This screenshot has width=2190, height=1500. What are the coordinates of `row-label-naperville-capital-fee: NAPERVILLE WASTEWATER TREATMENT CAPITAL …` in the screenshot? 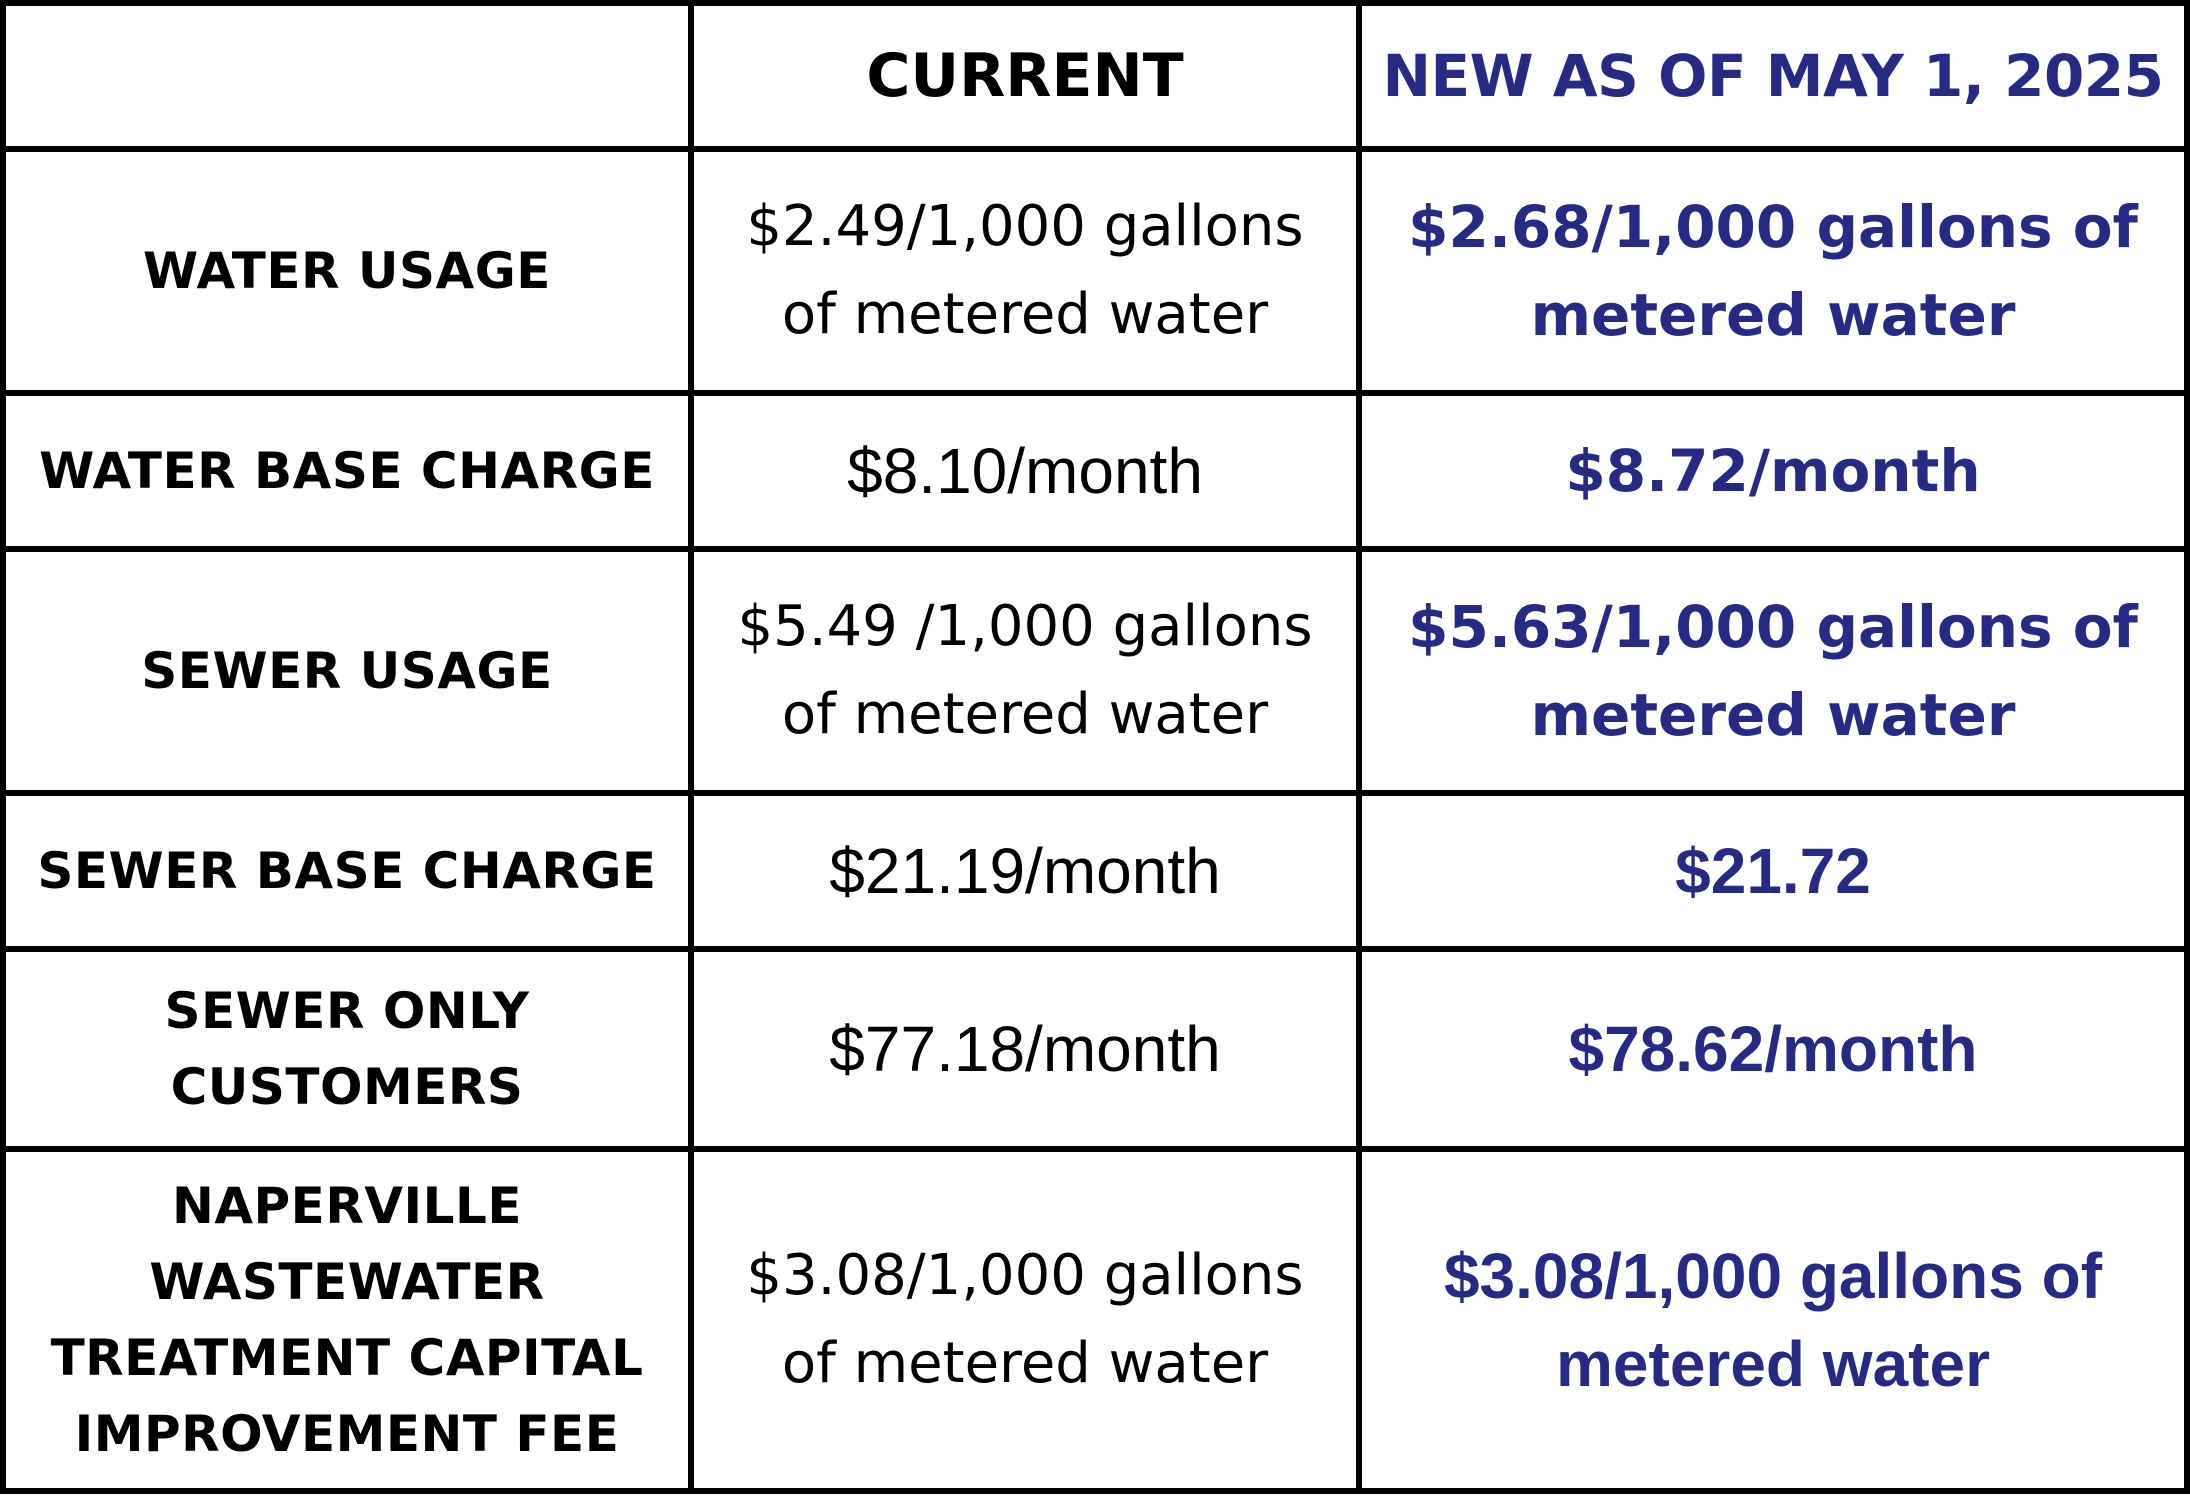 It's located at (347, 1320).